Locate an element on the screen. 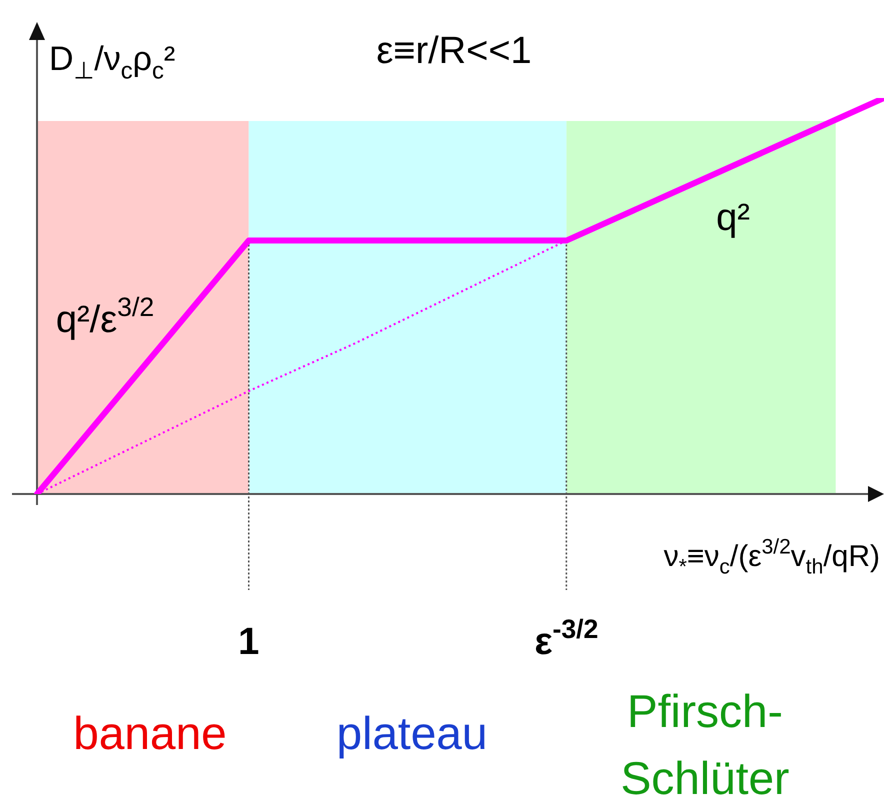  text: banane is located at coordinates (150, 733).